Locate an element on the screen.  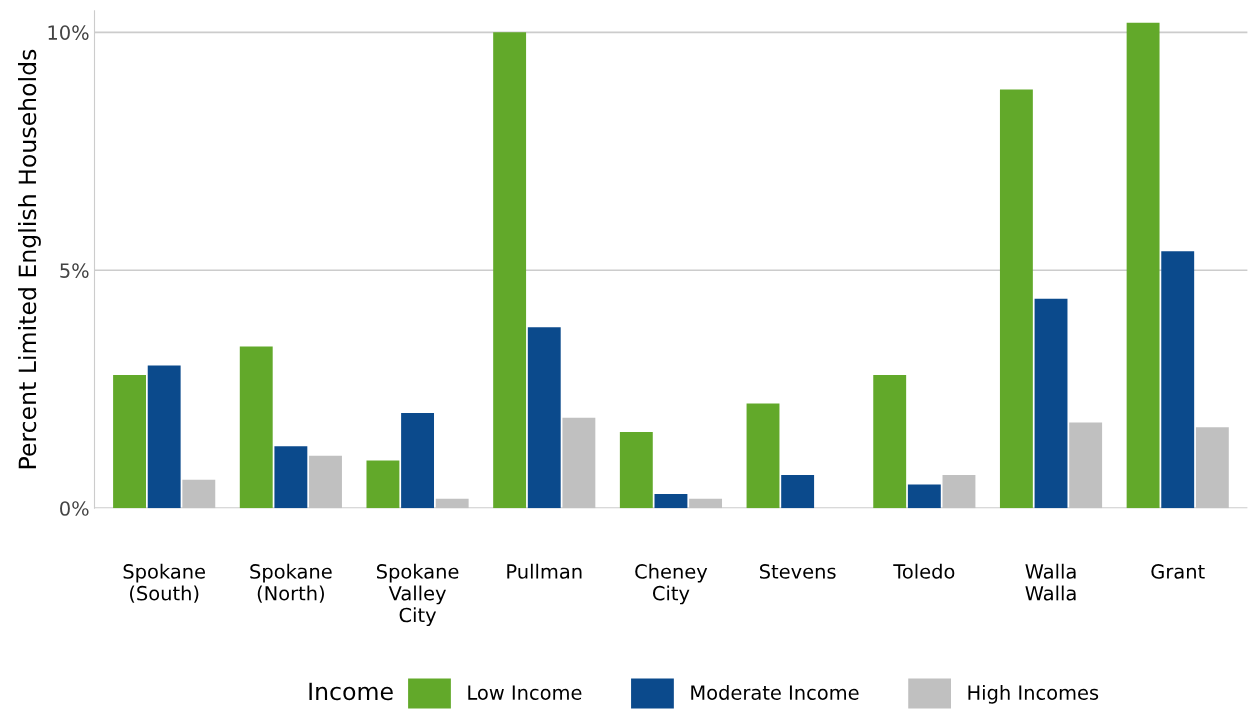
y-axis-title: Percent Limited English Households is located at coordinates (29, 259).